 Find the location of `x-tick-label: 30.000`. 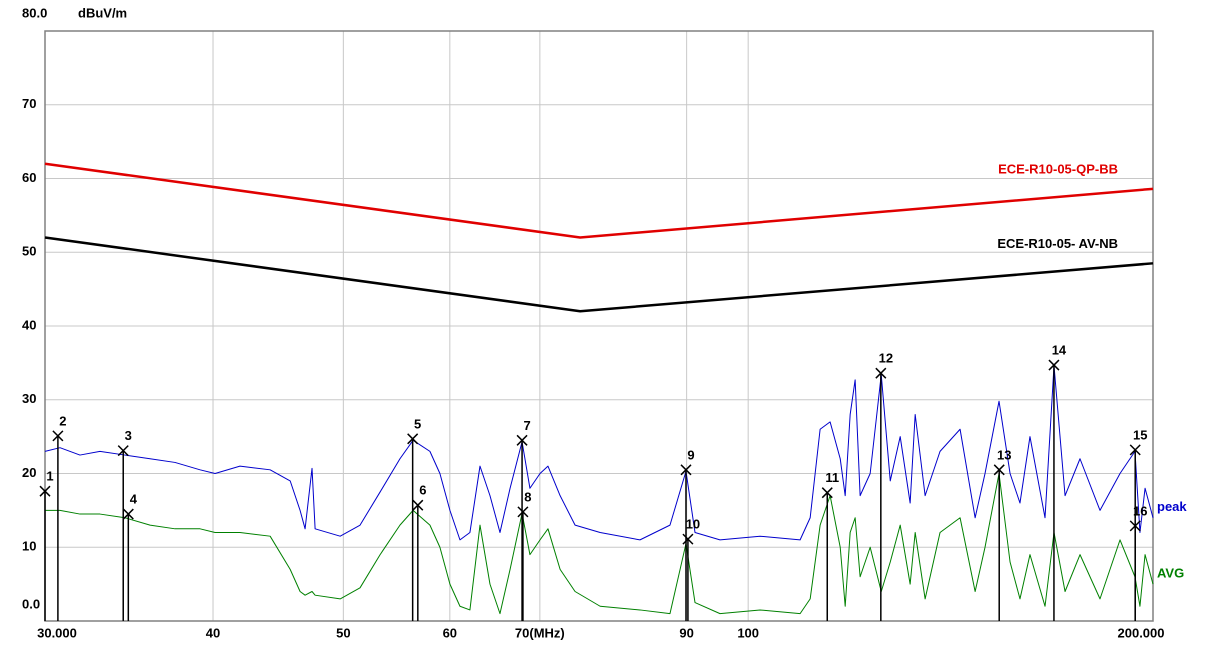

x-tick-label: 30.000 is located at coordinates (57, 632).